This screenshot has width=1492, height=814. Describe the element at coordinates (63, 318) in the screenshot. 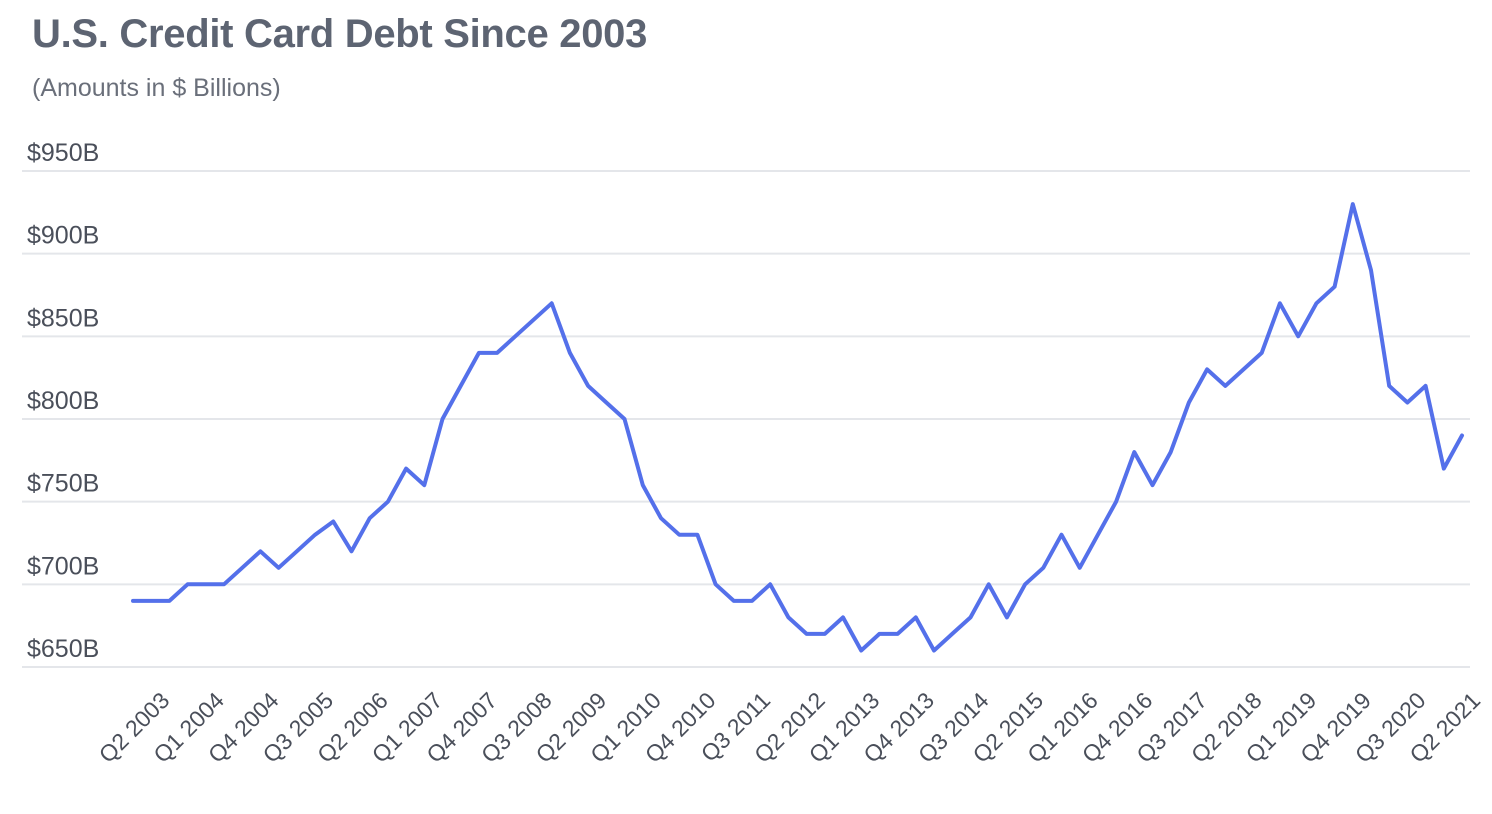

I see `y-tick-label: $850B` at that location.